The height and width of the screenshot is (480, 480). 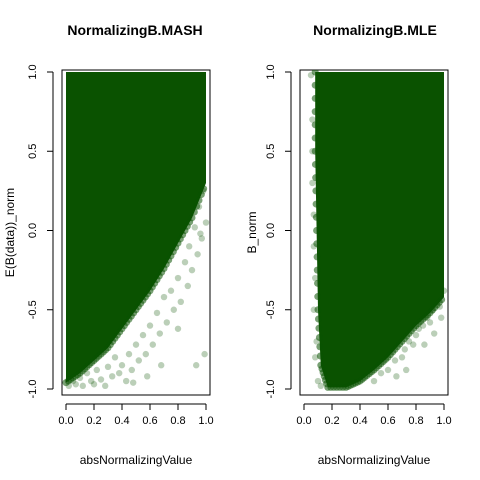 I want to click on y-axis-label: B_norm, so click(x=252, y=232).